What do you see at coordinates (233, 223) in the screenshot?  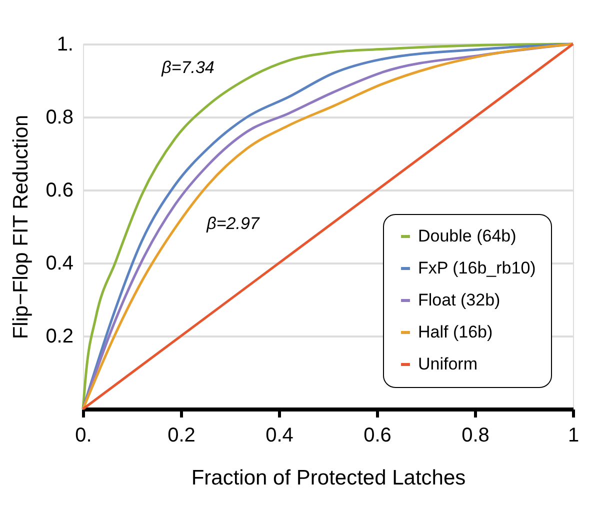 I see `annotation: β=2.97` at bounding box center [233, 223].